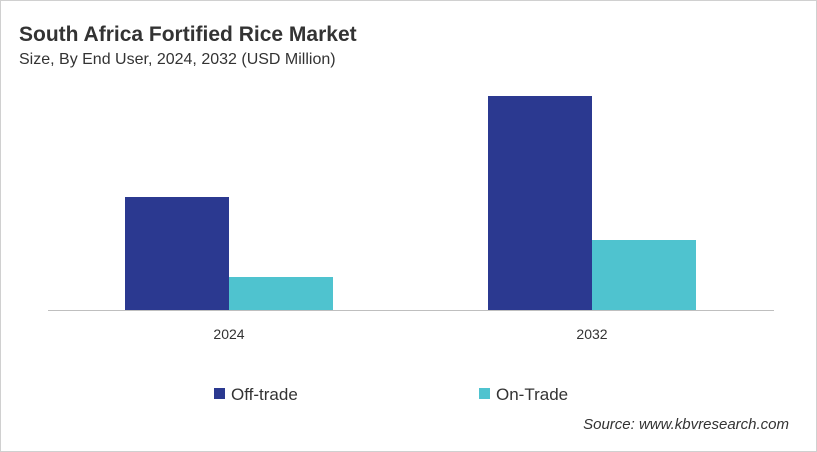 The height and width of the screenshot is (452, 817). What do you see at coordinates (264, 394) in the screenshot?
I see `legend-label-0: Off-trade` at bounding box center [264, 394].